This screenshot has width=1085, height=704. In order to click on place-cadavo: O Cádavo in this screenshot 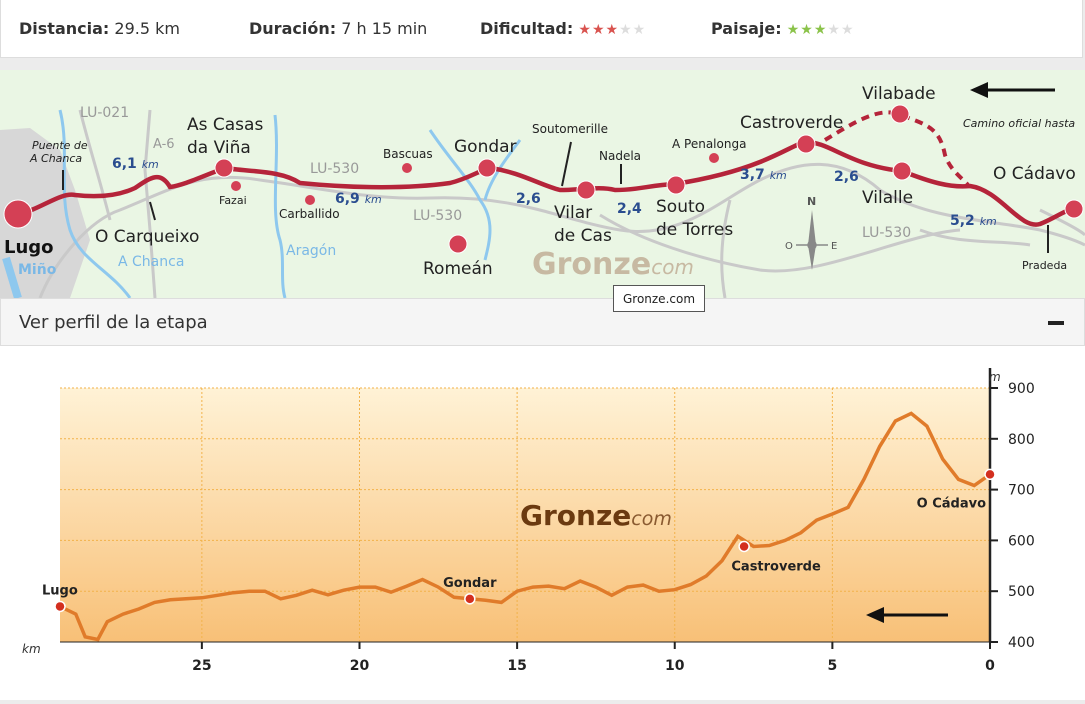, I will do `click(1034, 174)`.